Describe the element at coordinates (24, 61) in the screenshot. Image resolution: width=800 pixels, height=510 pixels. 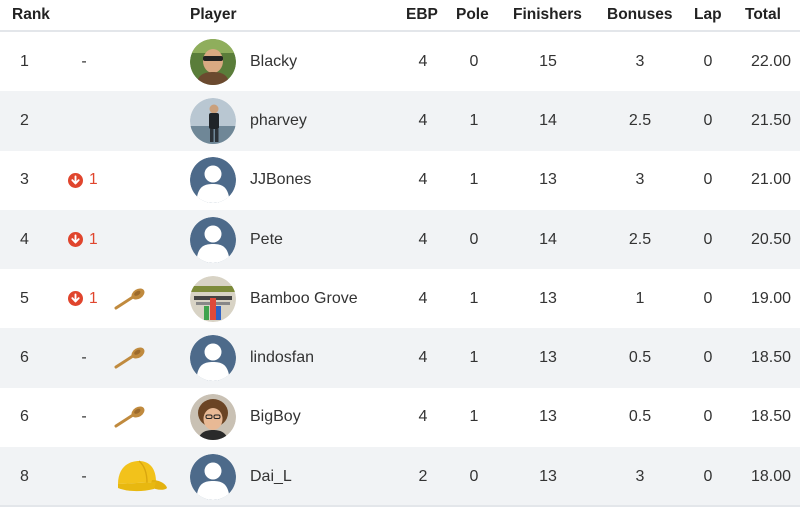
I see `rank-cell: 1` at that location.